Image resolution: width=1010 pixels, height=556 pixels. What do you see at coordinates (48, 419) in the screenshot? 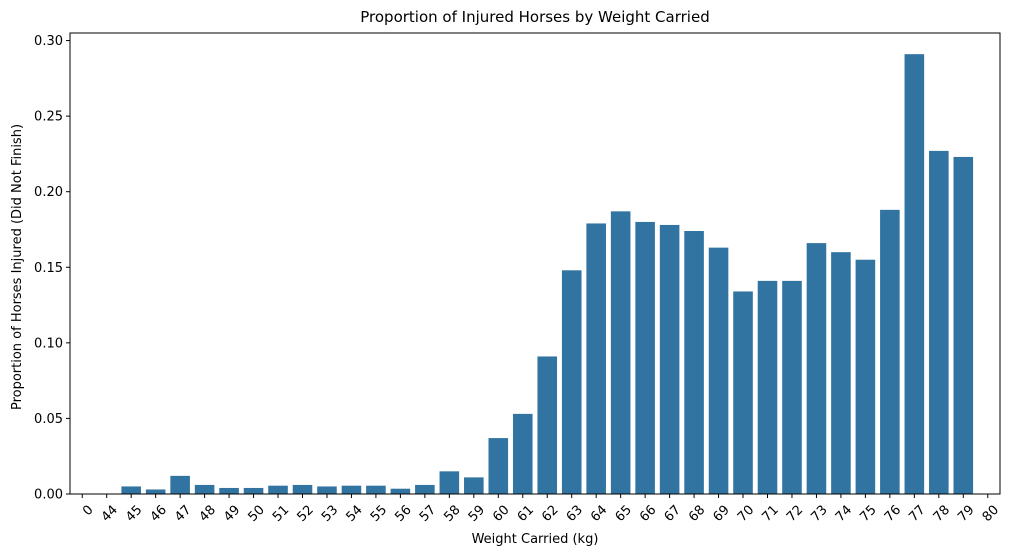
I see `y-tick-label: 0.05` at bounding box center [48, 419].